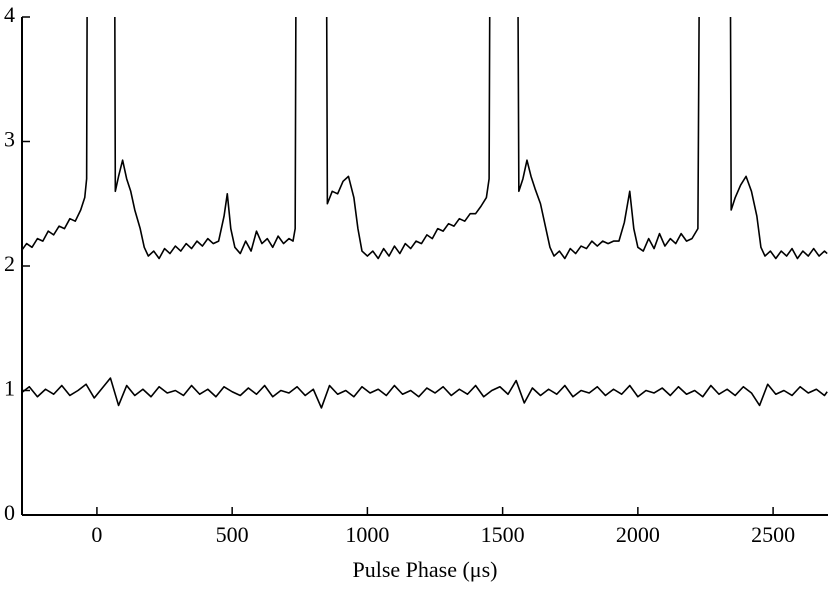 This screenshot has height=606, width=830. I want to click on y-tick-label: 2, so click(9, 263).